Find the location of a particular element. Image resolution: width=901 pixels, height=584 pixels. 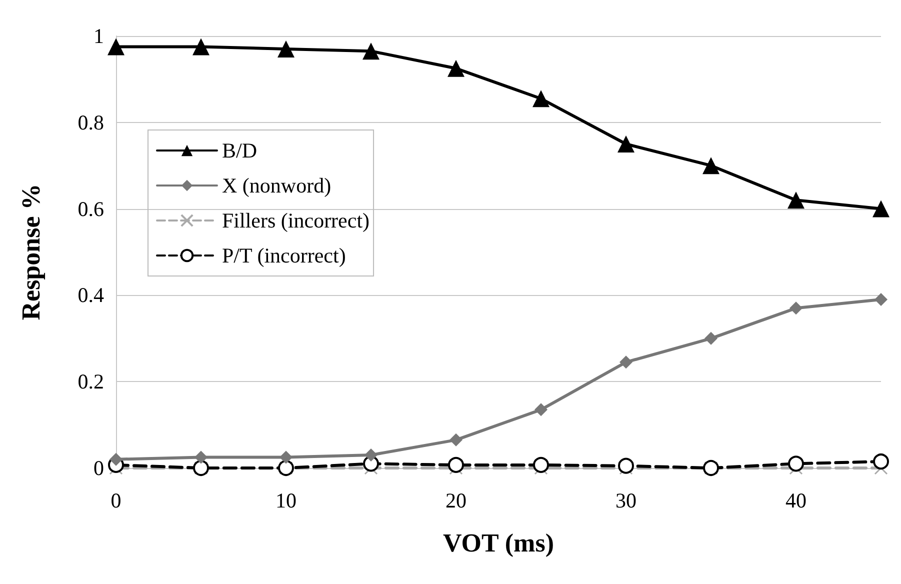

legend-label: B/D is located at coordinates (240, 150).